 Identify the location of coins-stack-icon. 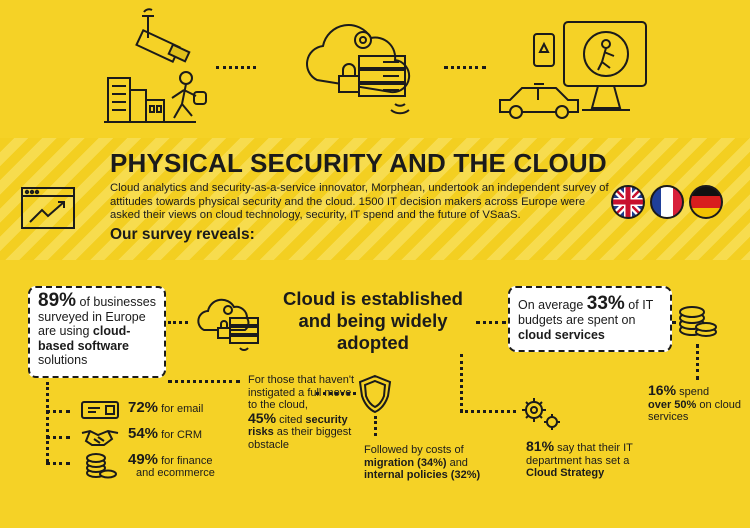
(698, 321).